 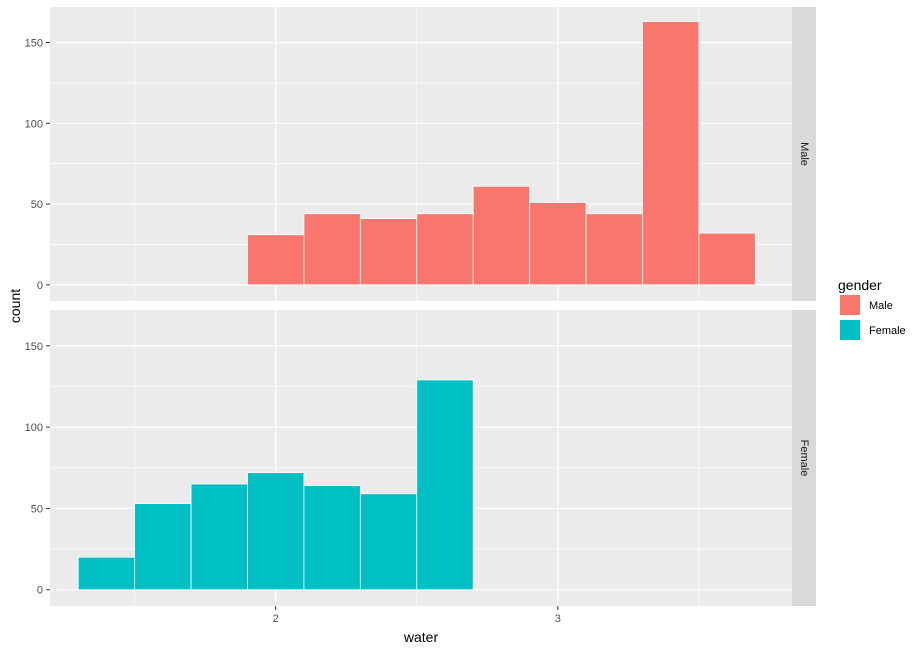 I want to click on facet-strip-label: Female, so click(x=804, y=458).